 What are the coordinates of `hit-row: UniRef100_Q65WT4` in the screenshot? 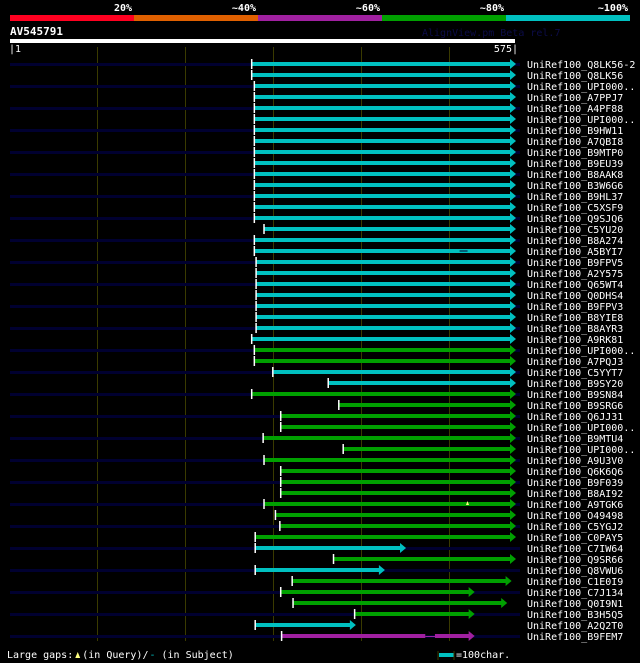 It's located at (316, 285).